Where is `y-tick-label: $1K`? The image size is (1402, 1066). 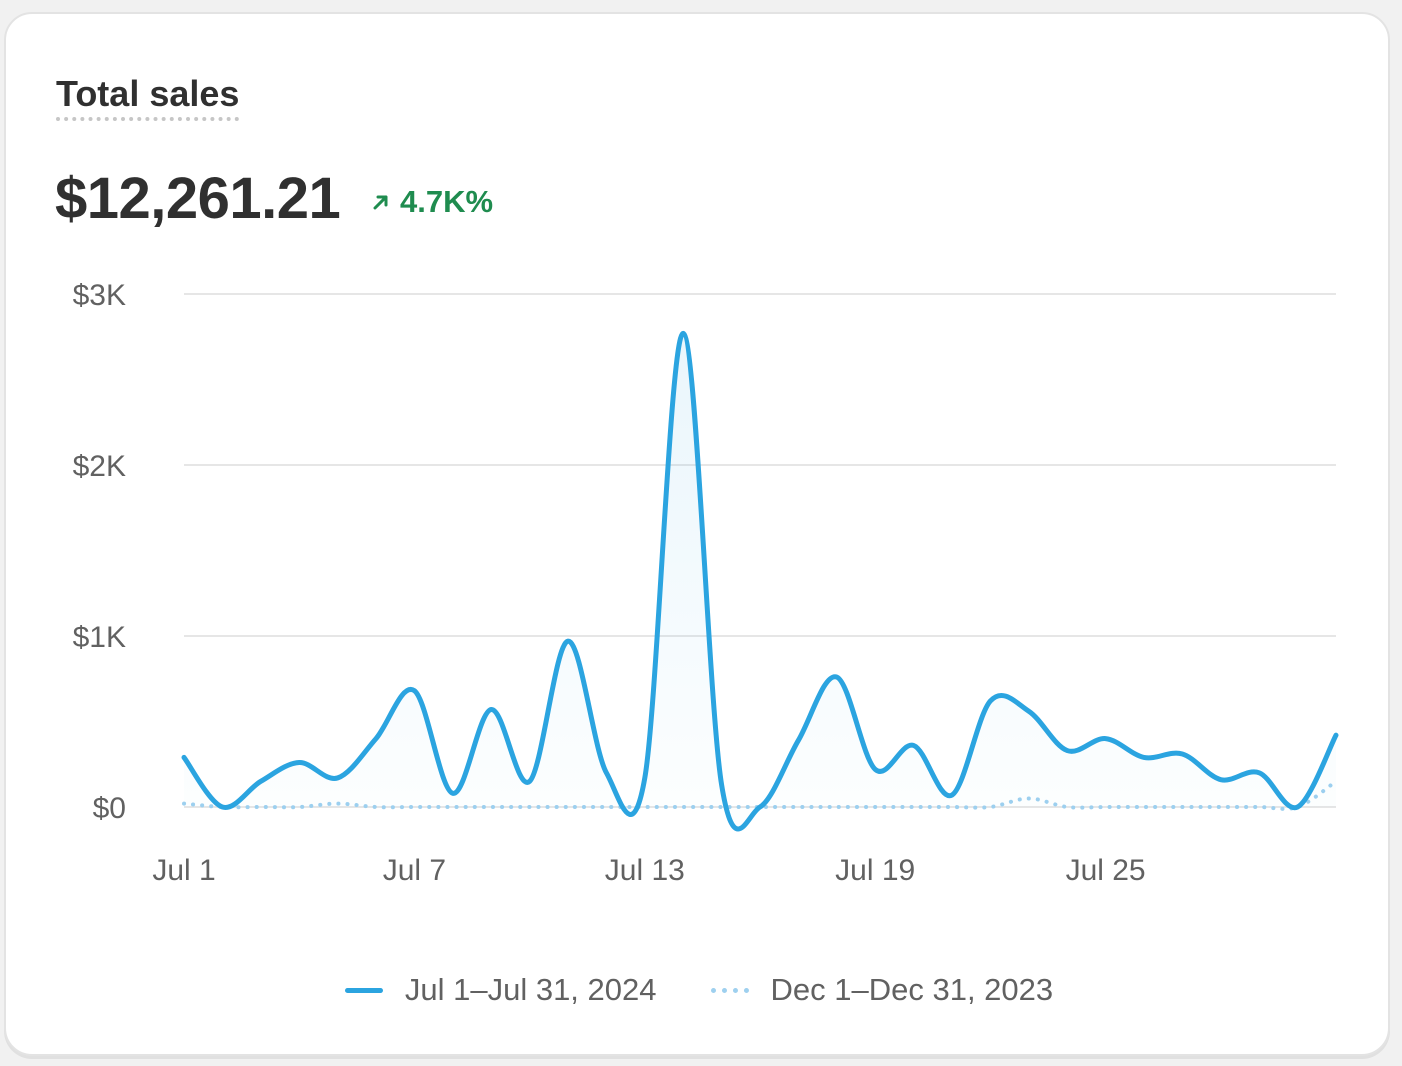
y-tick-label: $1K is located at coordinates (99, 637).